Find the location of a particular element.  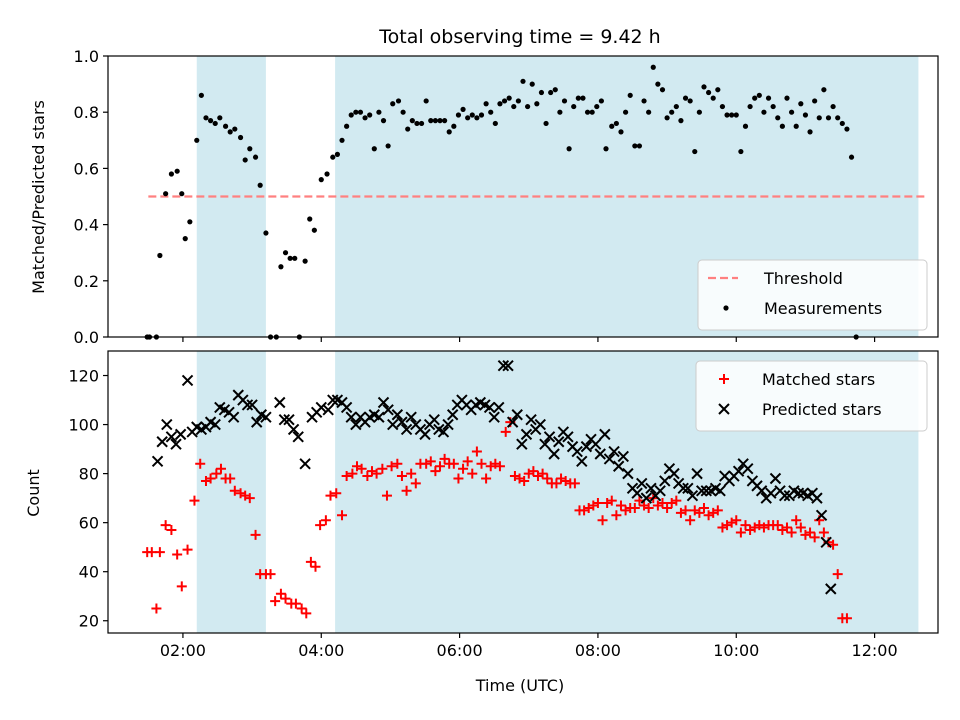

bottom-legend-box is located at coordinates (811, 396).